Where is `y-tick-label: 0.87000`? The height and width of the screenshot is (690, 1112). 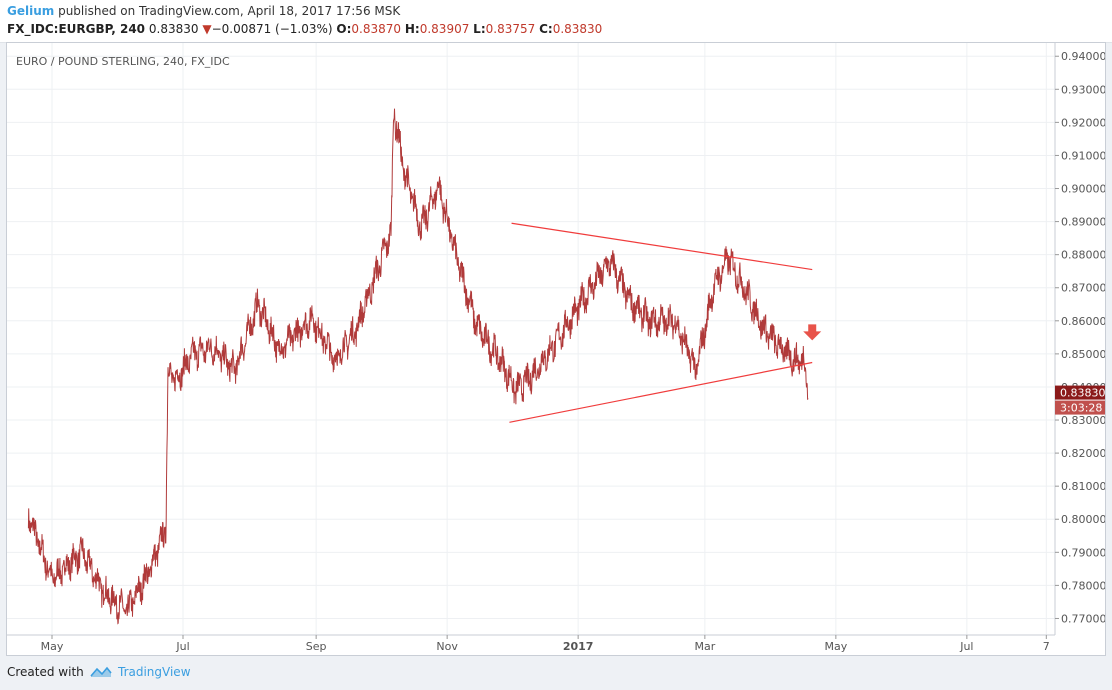 y-tick-label: 0.87000 is located at coordinates (1083, 288).